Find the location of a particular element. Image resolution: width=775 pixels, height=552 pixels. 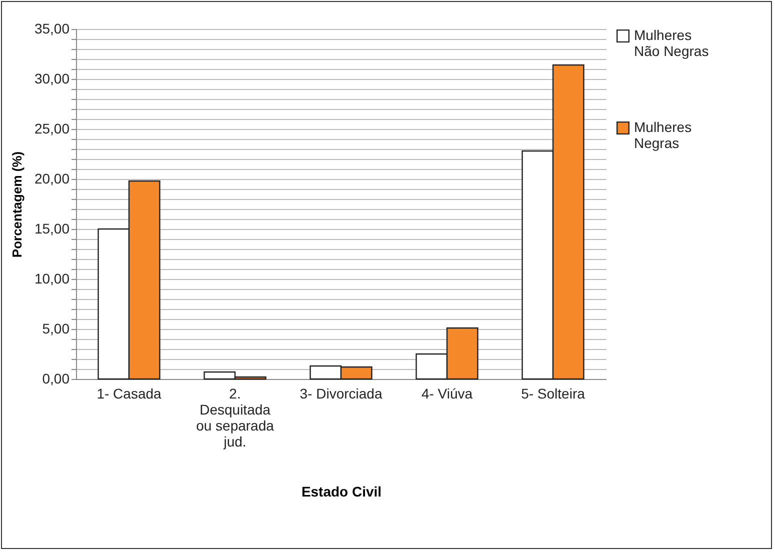

x-tick-label: 4- Viúva is located at coordinates (447, 394).